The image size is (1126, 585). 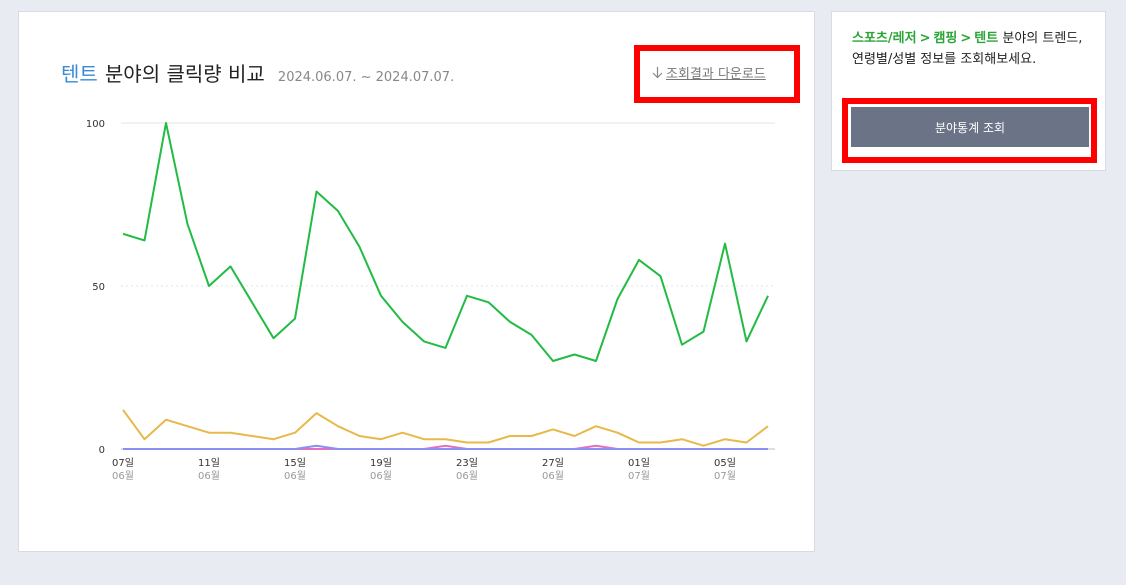 What do you see at coordinates (209, 463) in the screenshot?
I see `x-tick-label: 11일` at bounding box center [209, 463].